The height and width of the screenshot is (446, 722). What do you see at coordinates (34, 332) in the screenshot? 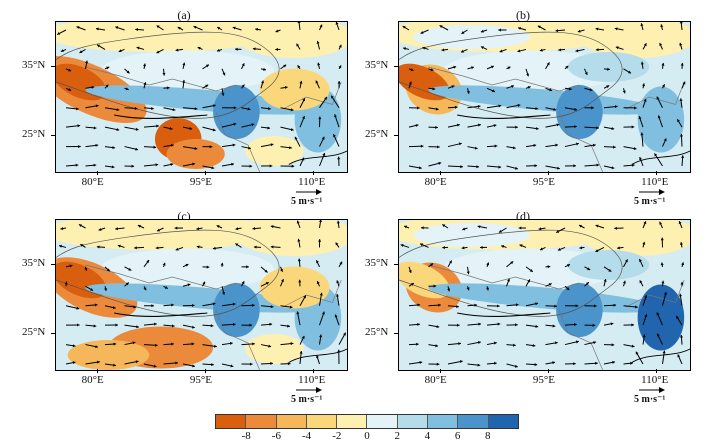
I see `latitude-label: 25°N` at bounding box center [34, 332].